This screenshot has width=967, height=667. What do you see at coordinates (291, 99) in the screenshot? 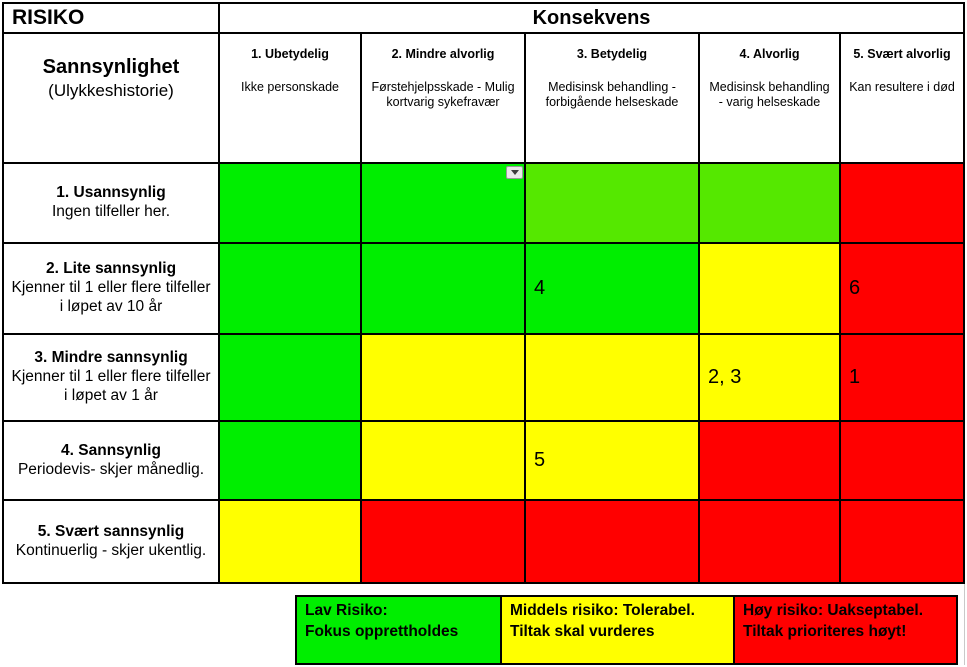
I see `column-header-1: 1. Ubetydelig Ikke personskade` at bounding box center [291, 99].